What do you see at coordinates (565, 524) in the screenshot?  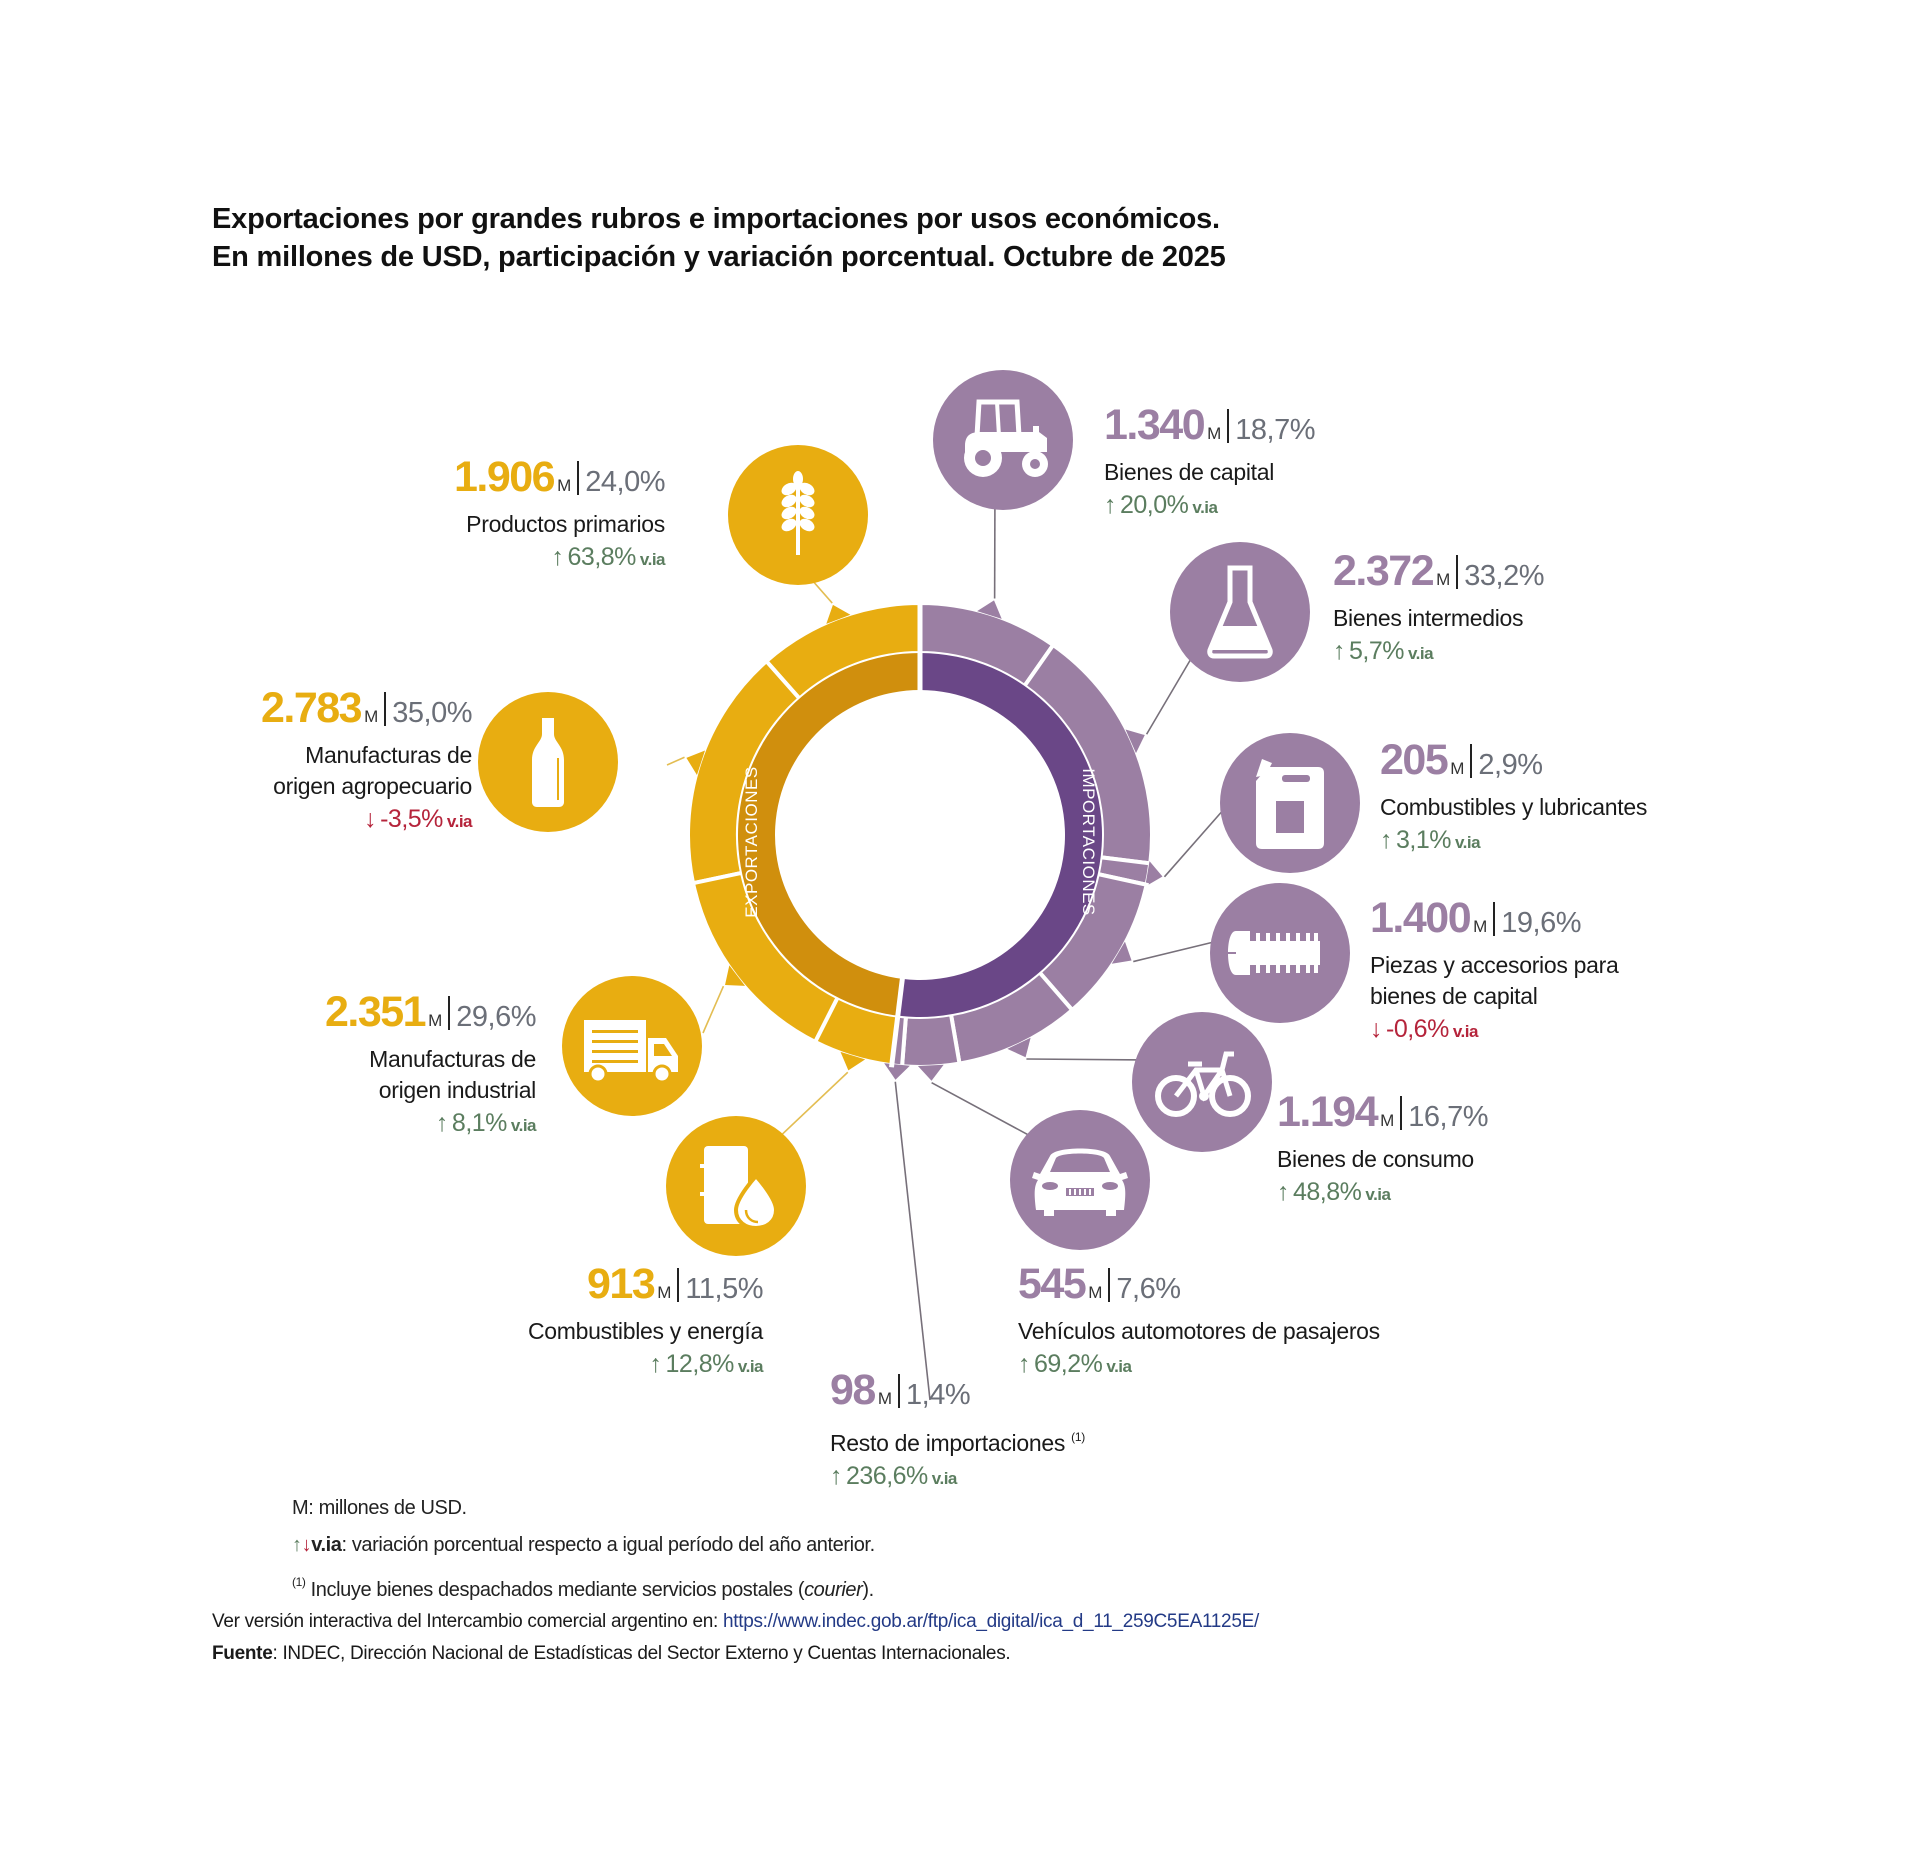 I see `category-name: Productos primarios` at bounding box center [565, 524].